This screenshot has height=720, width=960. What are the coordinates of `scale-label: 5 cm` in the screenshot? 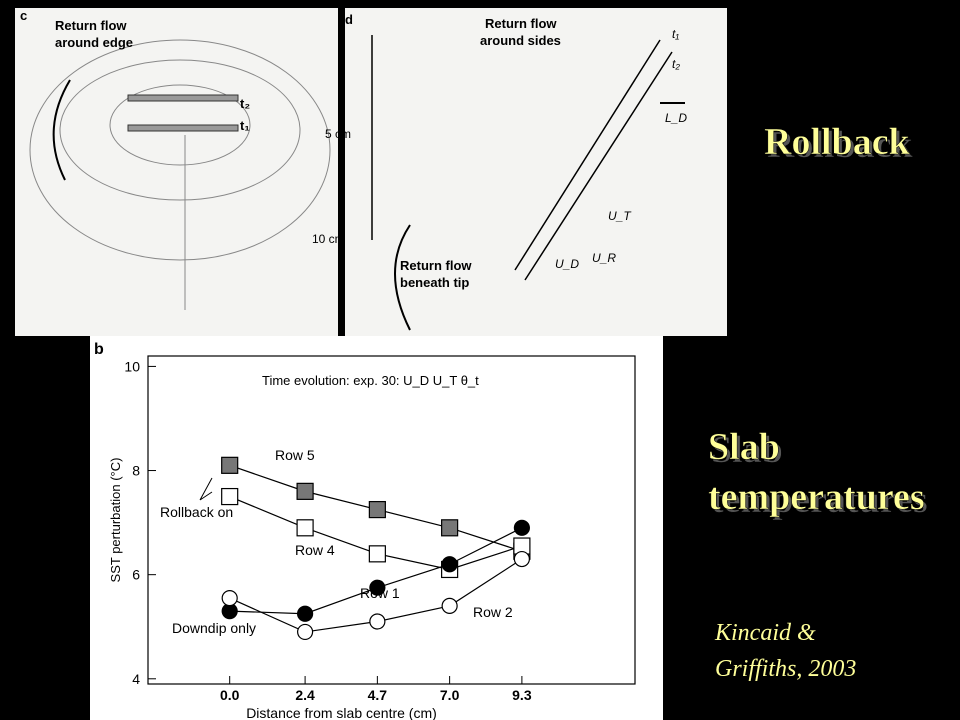 It's located at (338, 134).